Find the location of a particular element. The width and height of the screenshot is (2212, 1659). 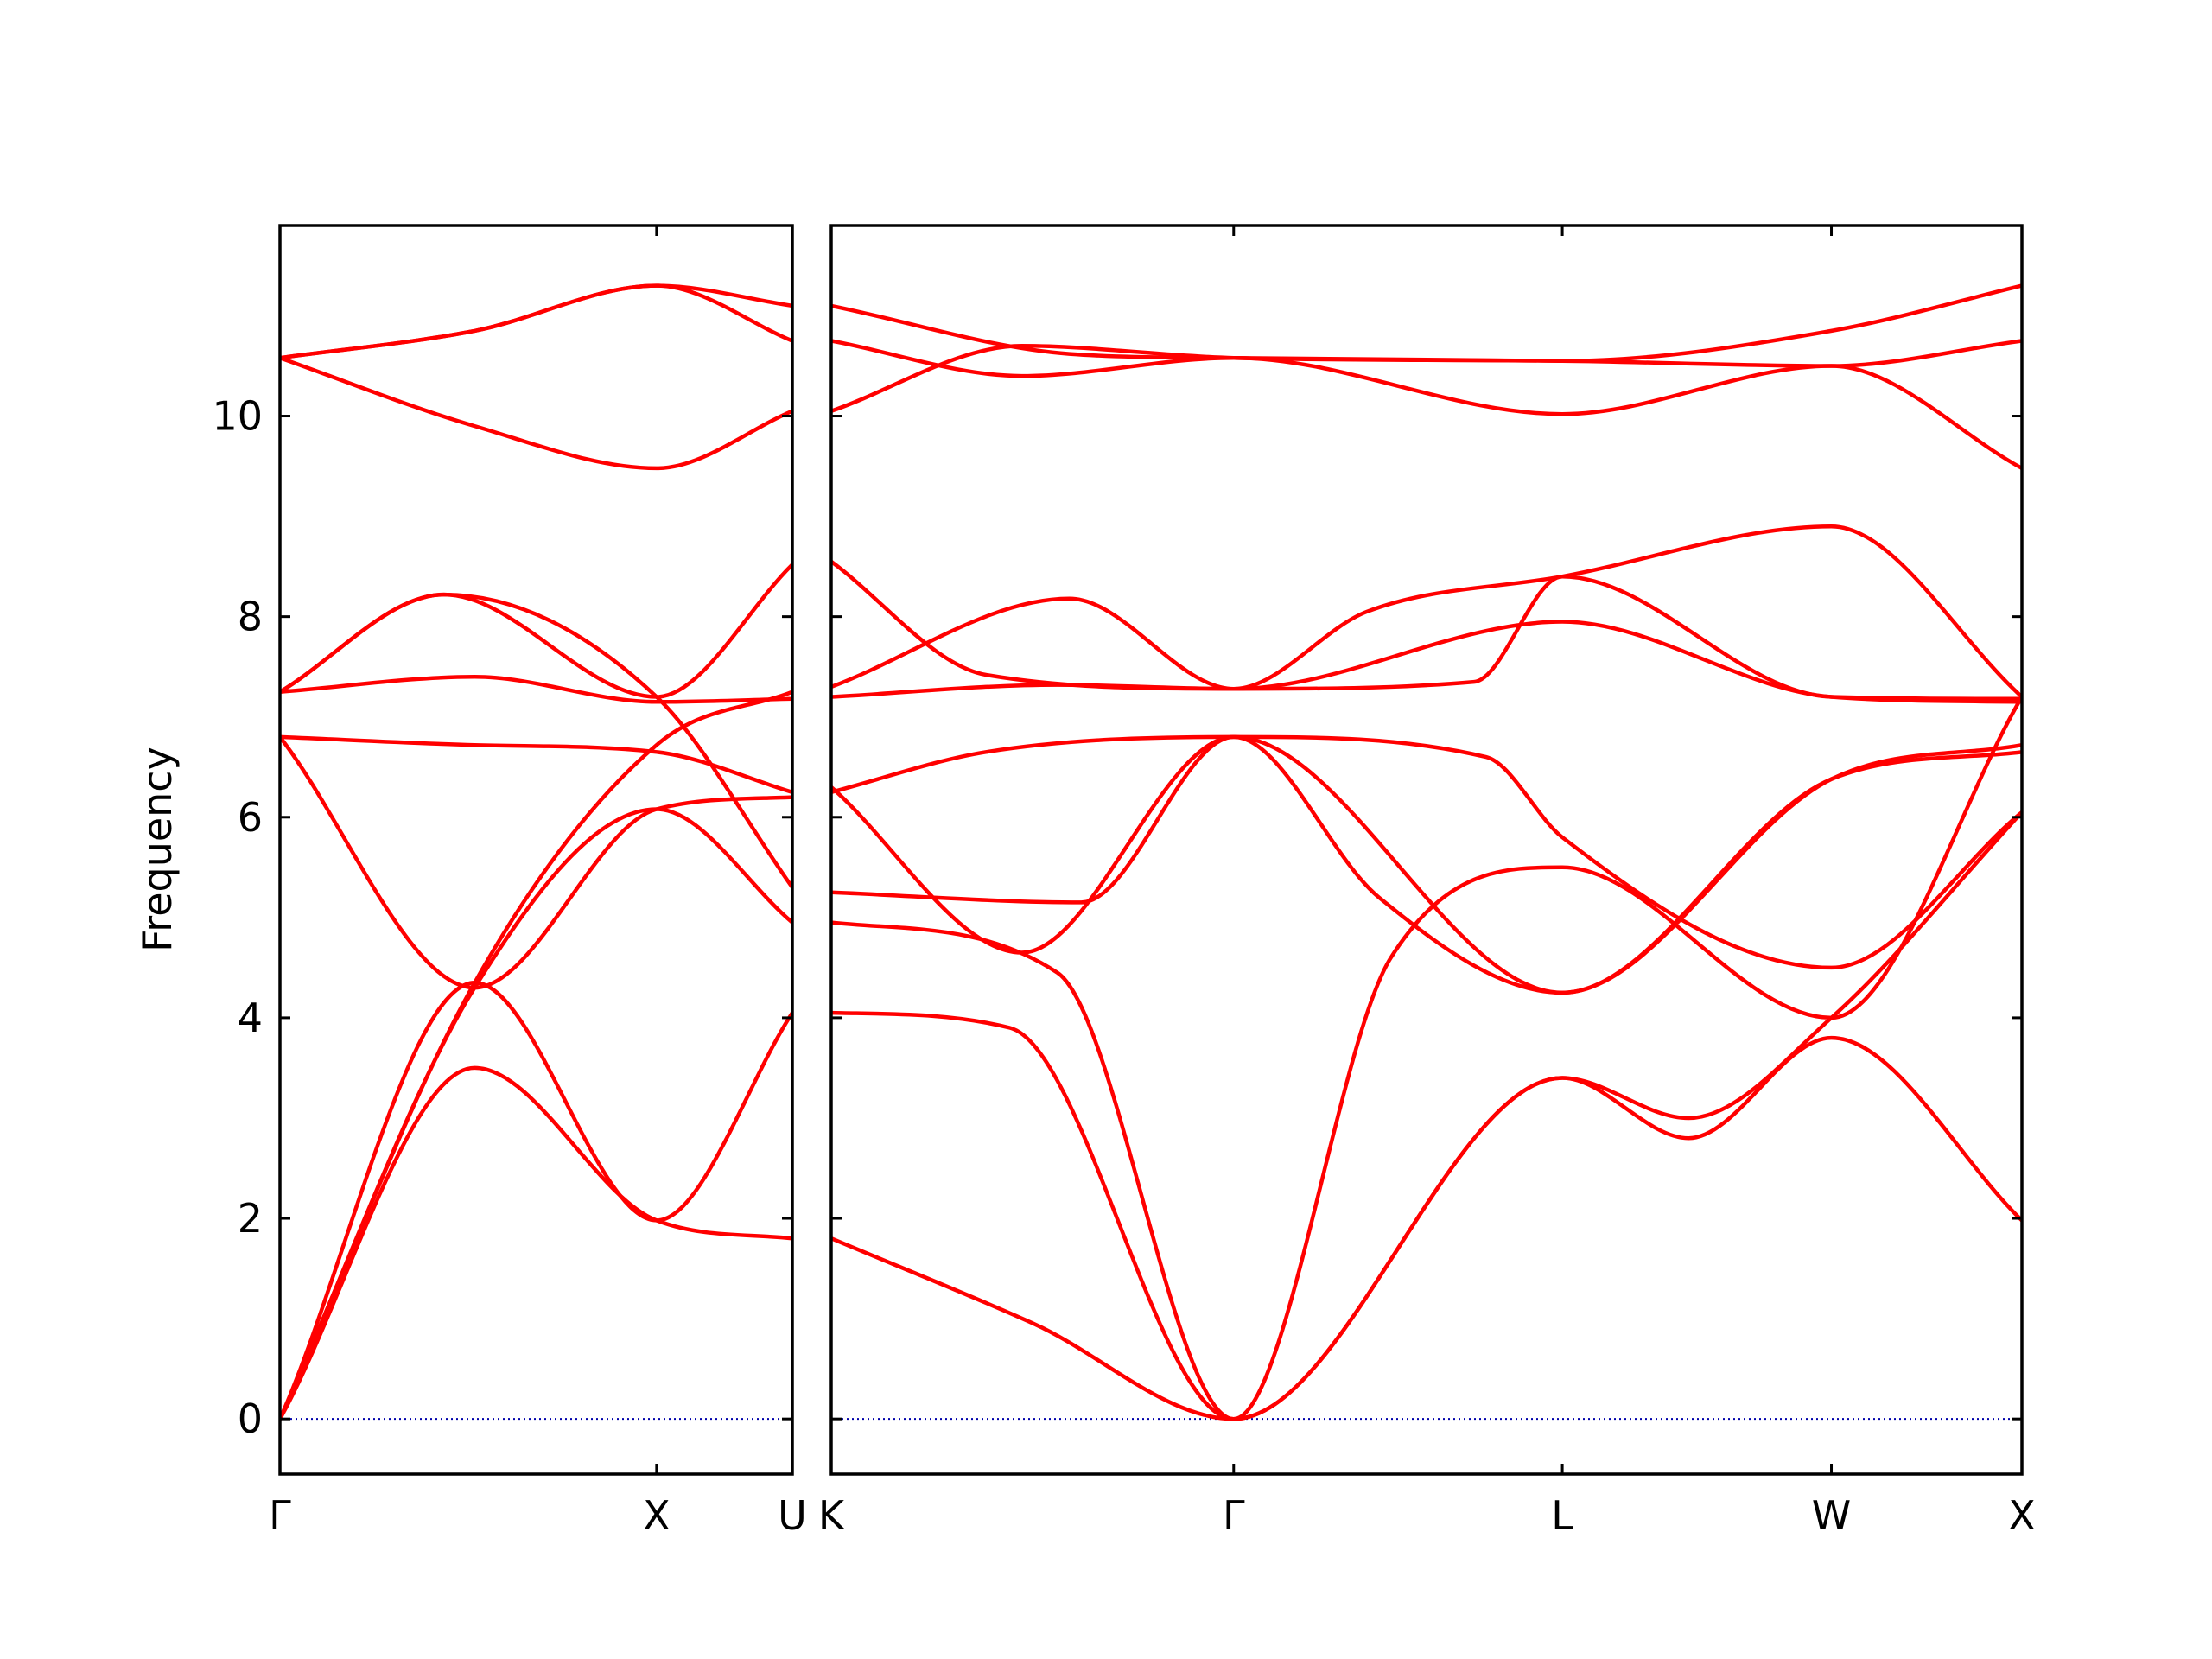

y-tick-label: 0 is located at coordinates (250, 1418).